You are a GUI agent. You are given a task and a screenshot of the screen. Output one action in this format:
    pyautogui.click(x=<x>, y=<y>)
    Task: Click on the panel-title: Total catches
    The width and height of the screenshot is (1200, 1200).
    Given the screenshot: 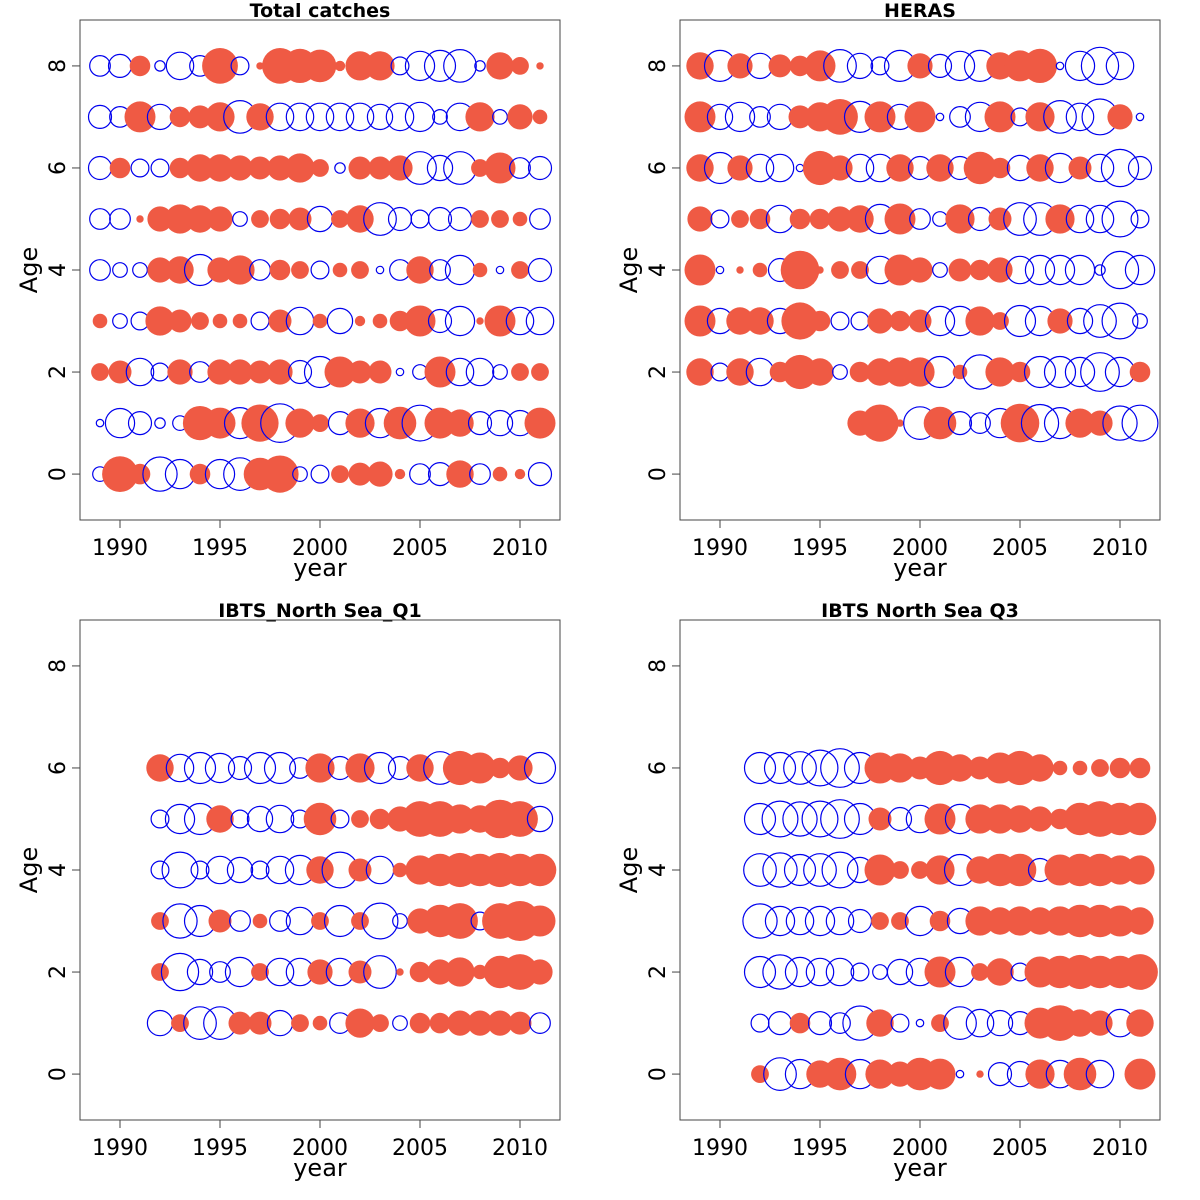 What is the action you would take?
    pyautogui.click(x=320, y=11)
    